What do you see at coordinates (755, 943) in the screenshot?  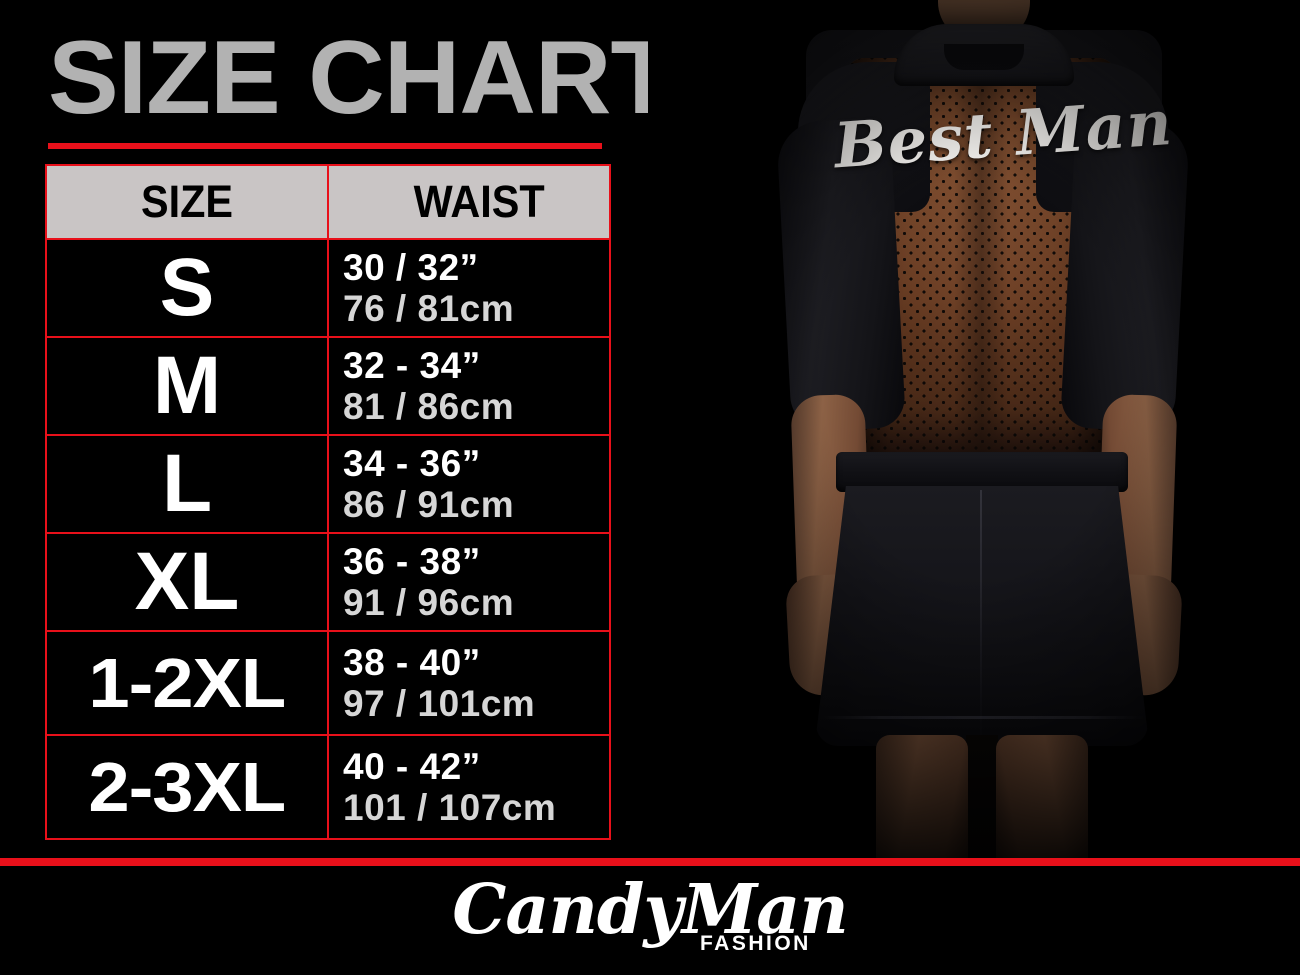 I see `brand-tagline: FASHION` at bounding box center [755, 943].